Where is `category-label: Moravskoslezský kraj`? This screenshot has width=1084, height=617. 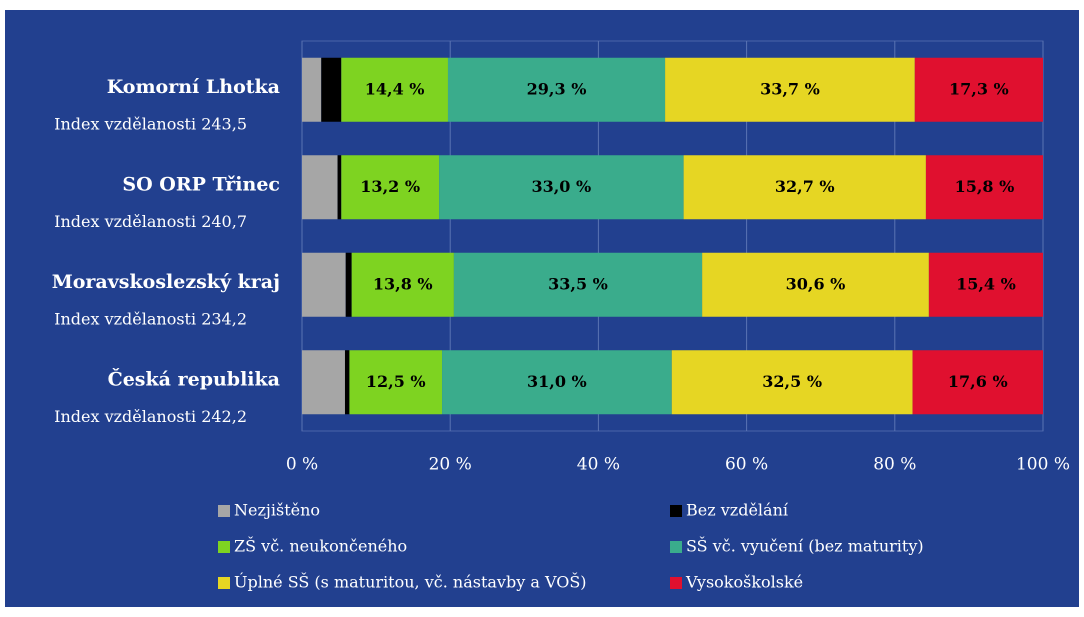 category-label: Moravskoslezský kraj is located at coordinates (166, 282).